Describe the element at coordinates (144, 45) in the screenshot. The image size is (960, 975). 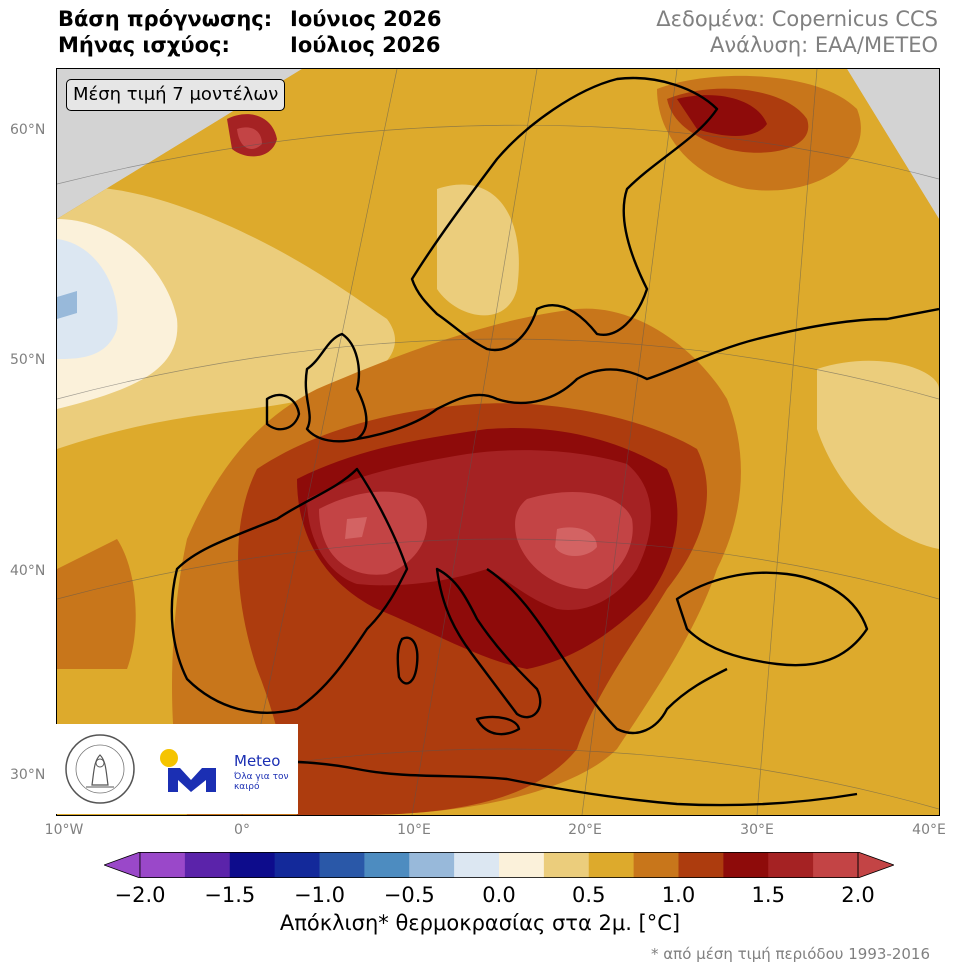
I see `valid-month-label: Μήνας ισχύος:` at that location.